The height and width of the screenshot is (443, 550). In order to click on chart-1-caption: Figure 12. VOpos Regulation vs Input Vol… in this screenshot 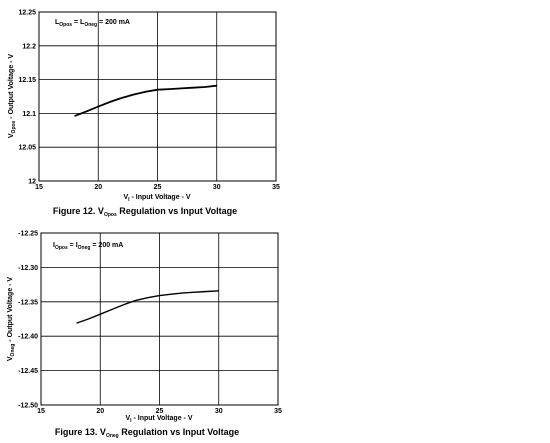, I will do `click(145, 212)`.